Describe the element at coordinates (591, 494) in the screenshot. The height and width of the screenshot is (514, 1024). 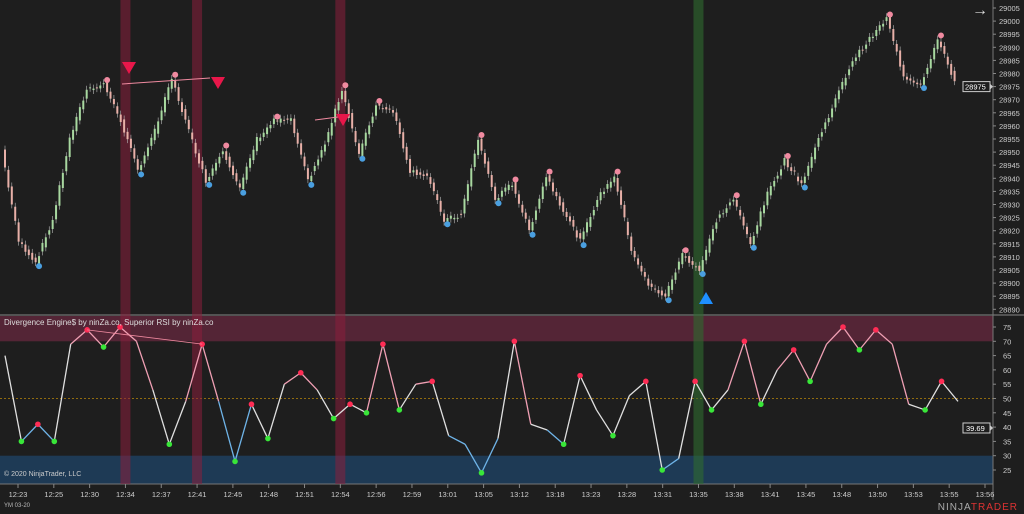
I see `time-tick-label: 13:23` at that location.